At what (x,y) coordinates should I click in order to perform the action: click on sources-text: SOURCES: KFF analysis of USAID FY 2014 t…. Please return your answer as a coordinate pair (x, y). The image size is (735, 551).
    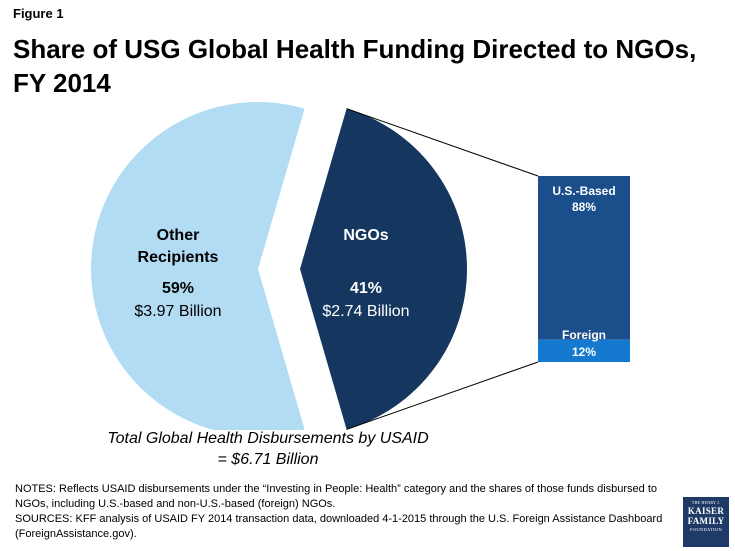
    Looking at the image, I should click on (339, 526).